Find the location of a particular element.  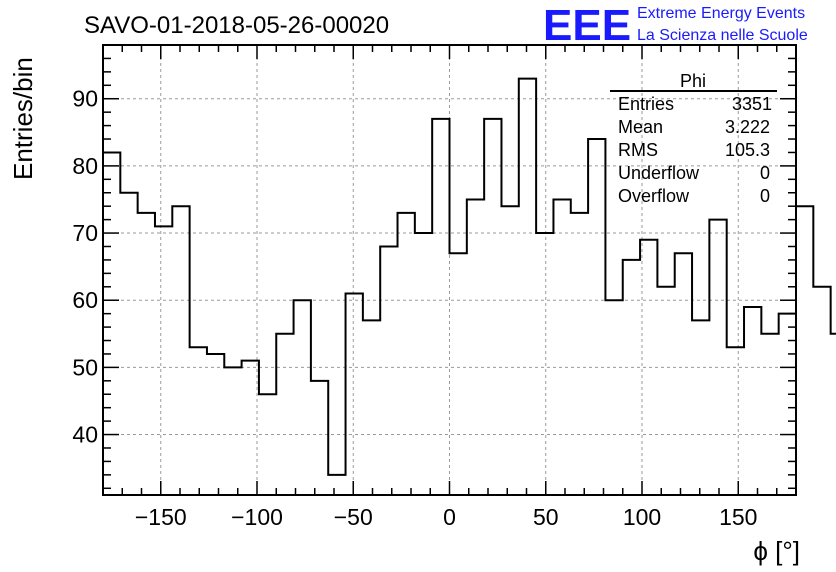

y-axis-label: Entries/bin is located at coordinates (23, 118).